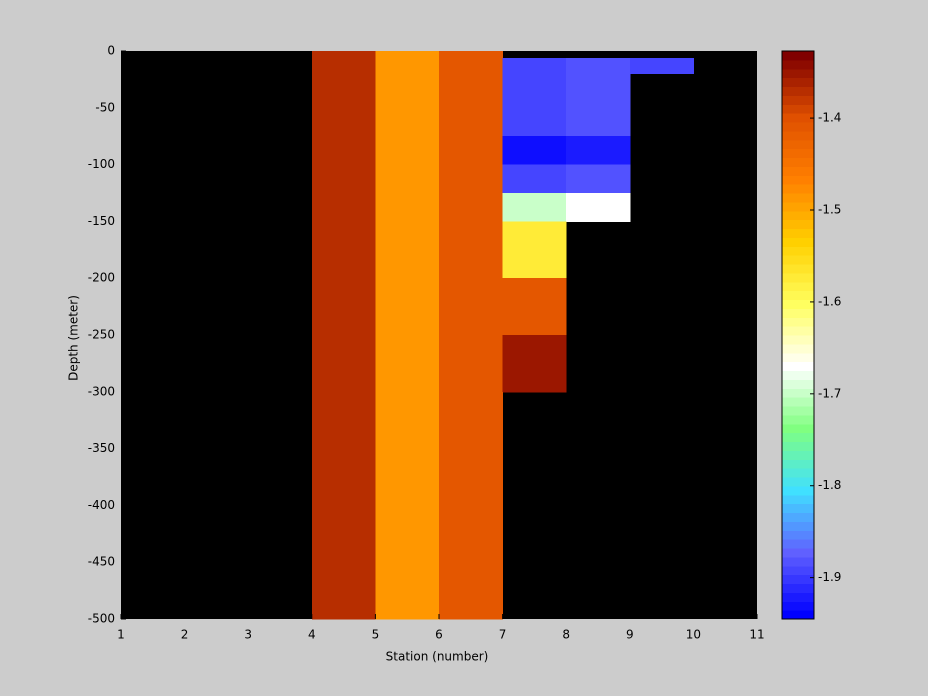  Describe the element at coordinates (101, 619) in the screenshot. I see `y-tick-label: -500` at that location.